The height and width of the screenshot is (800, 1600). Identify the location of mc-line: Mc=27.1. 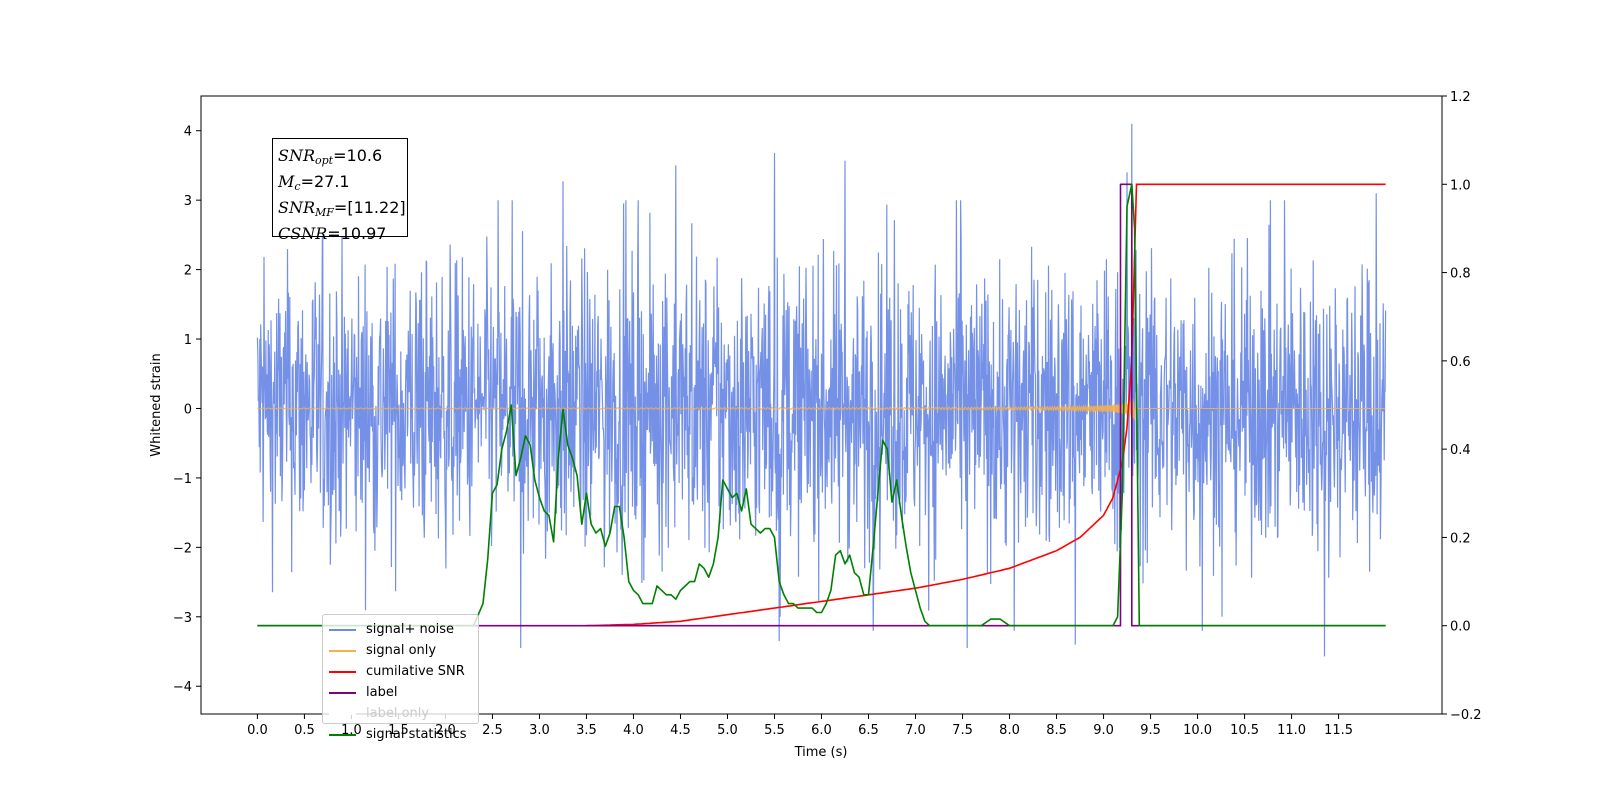
(314, 182).